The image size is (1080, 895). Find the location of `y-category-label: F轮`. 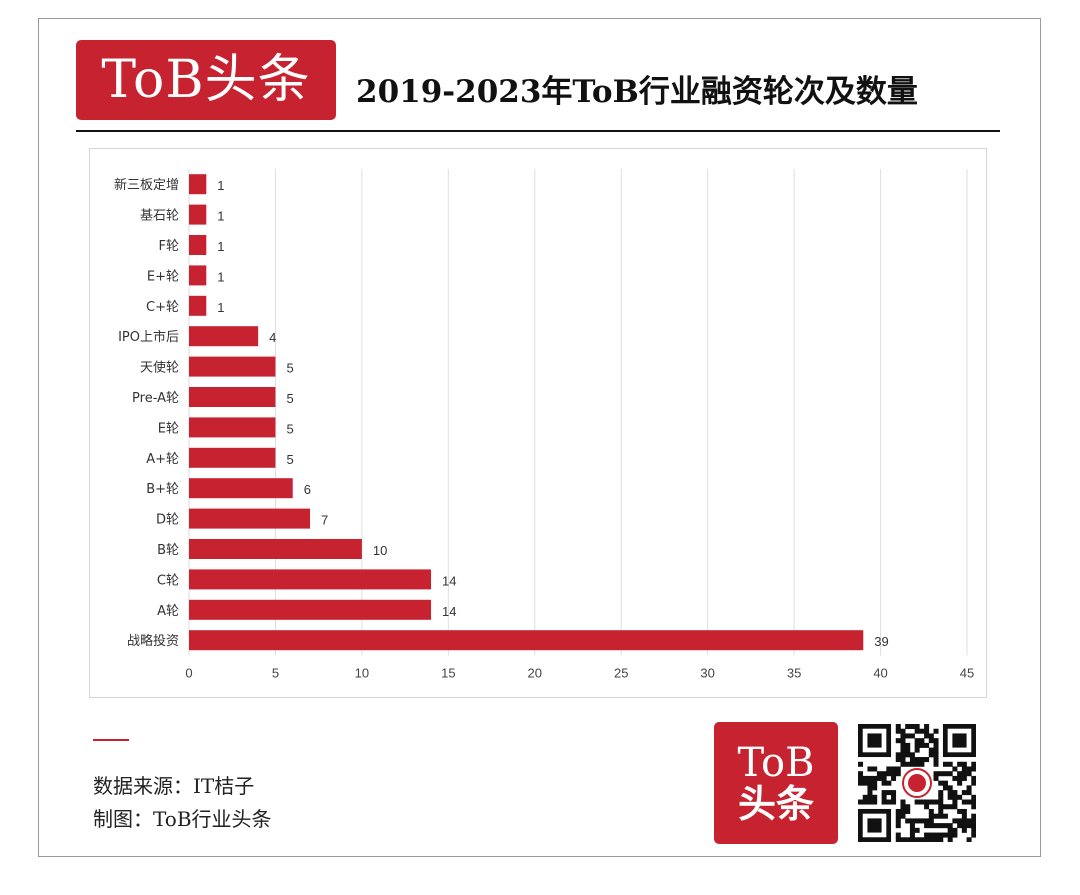

y-category-label: F轮 is located at coordinates (169, 246).